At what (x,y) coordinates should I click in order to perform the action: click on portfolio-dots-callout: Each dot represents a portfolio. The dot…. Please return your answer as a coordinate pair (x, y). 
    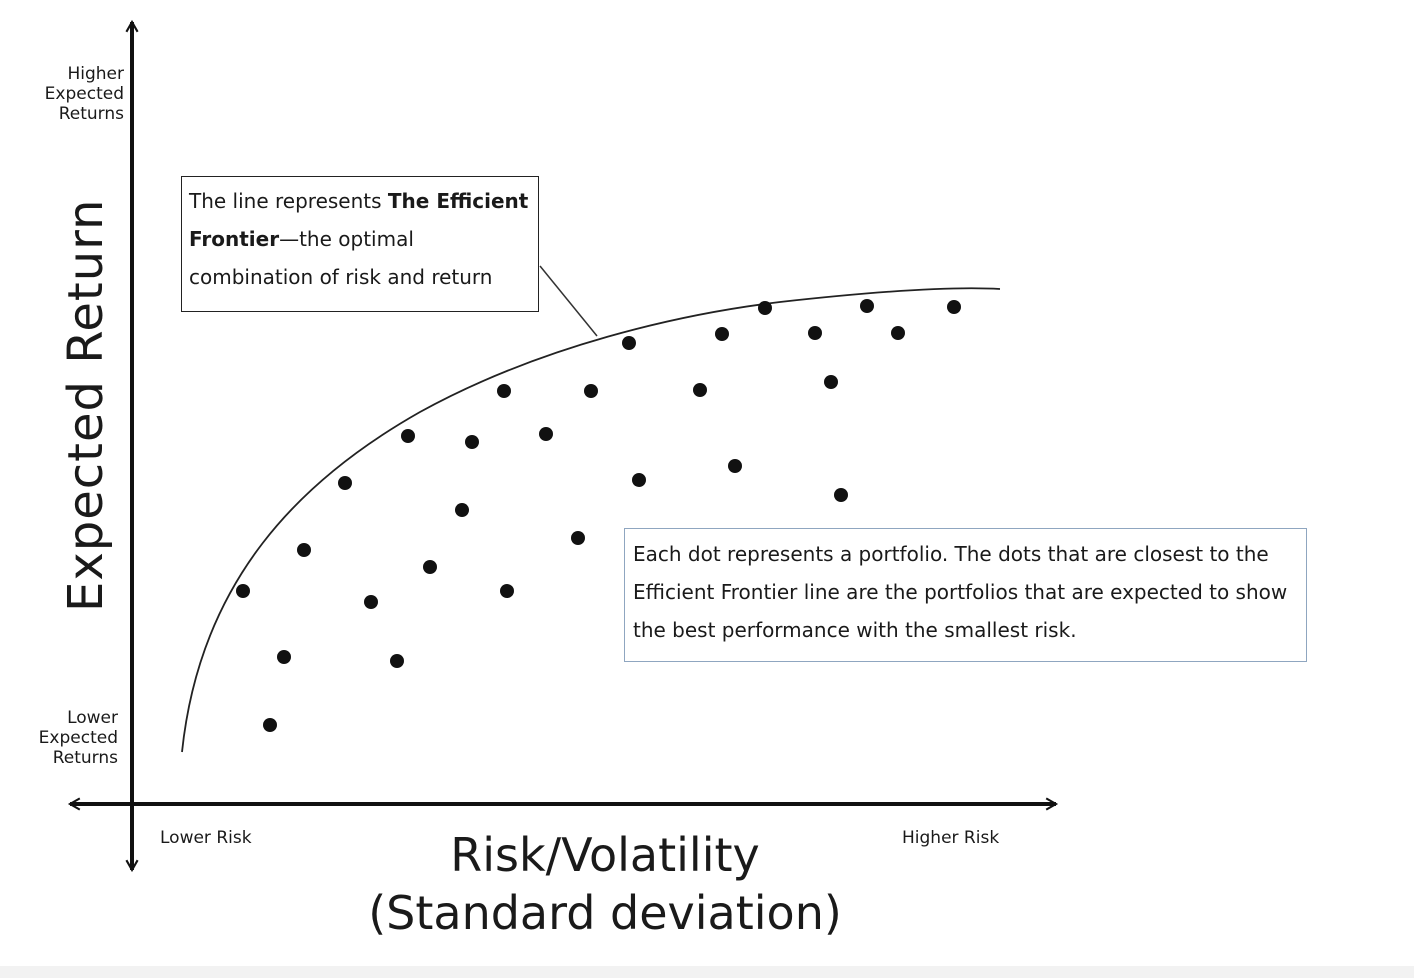
    Looking at the image, I should click on (965, 595).